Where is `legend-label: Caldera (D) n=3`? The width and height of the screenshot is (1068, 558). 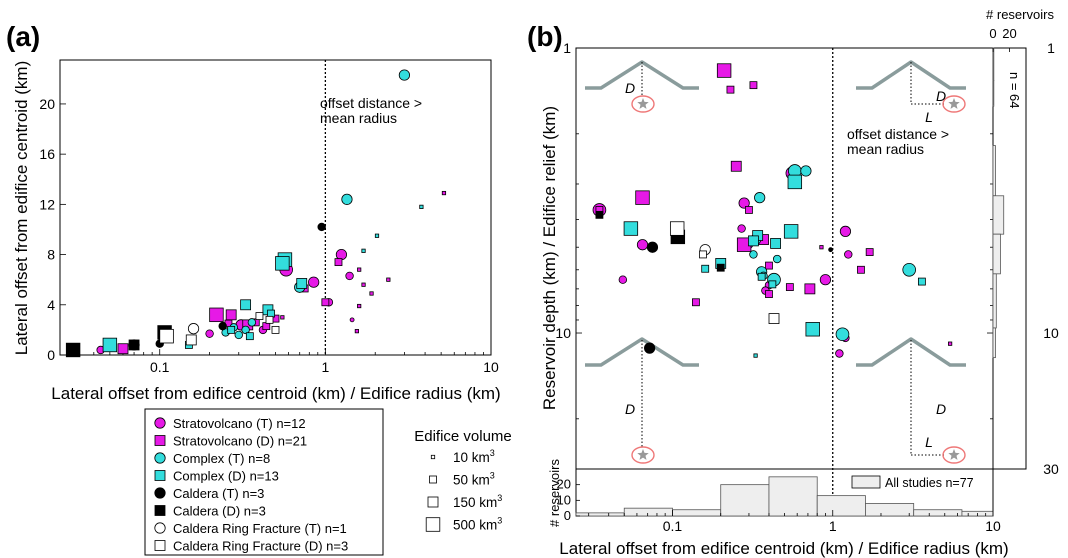
legend-label: Caldera (D) n=3 is located at coordinates (219, 511).